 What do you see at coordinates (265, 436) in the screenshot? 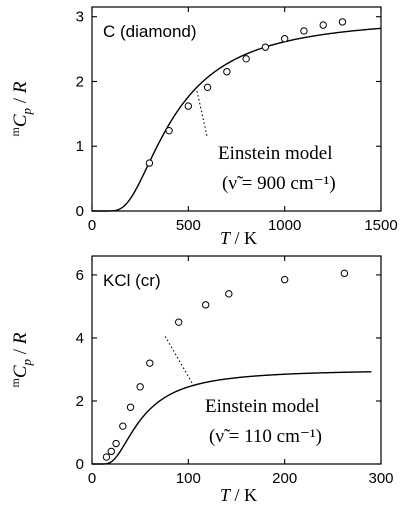
I see `annotation-wavenumber: (ν̃ = 110 cm⁻¹)` at bounding box center [265, 436].